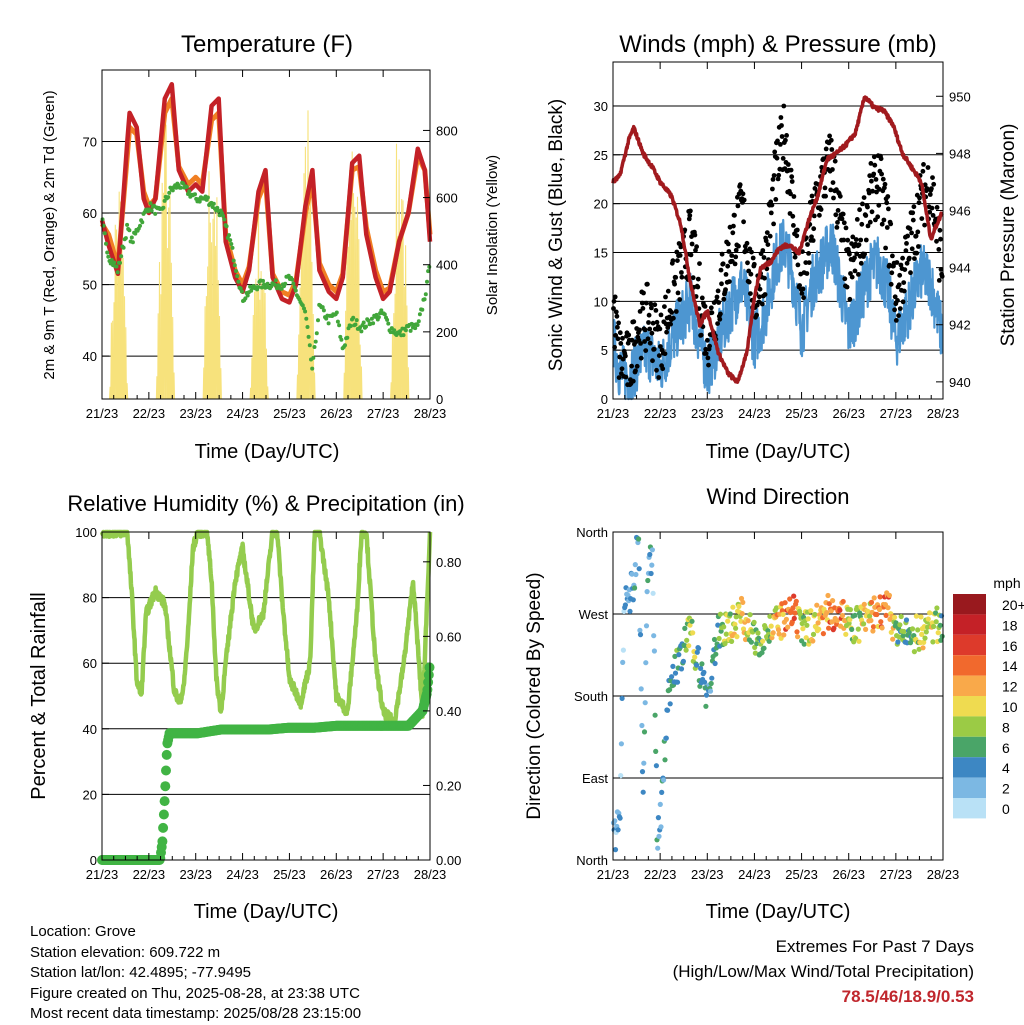 This screenshot has height=1025, width=1024. Describe the element at coordinates (492, 235) in the screenshot. I see `temperature-ylabel-right: Solar Insolation (Yellow)` at that location.